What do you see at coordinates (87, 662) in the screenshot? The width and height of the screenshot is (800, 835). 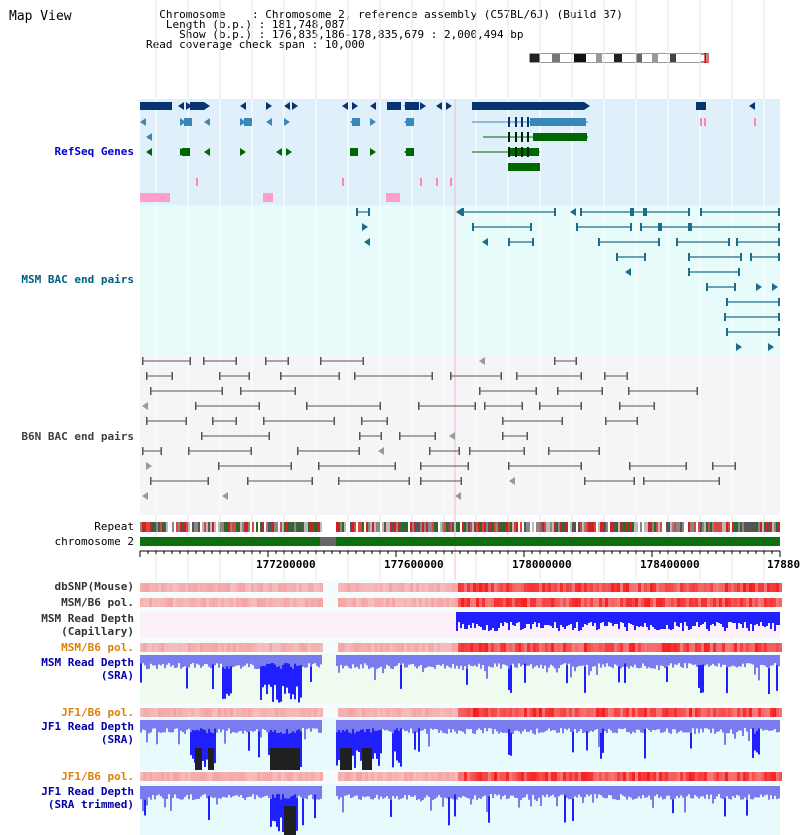 I see `track-label-msm-read-depth-sra: MSM Read Depth` at bounding box center [87, 662].